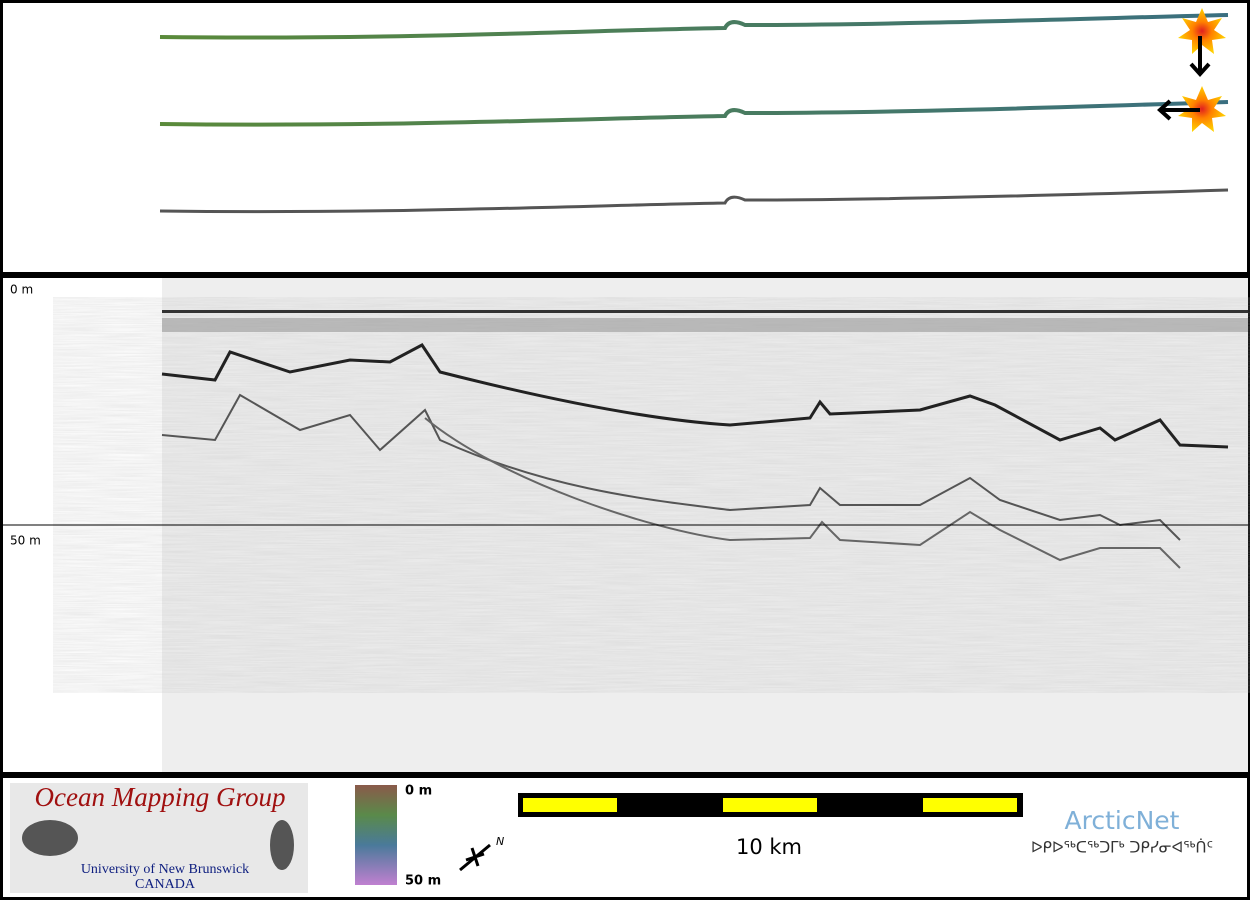  I want to click on partner-syllabics: ᐅᑭᐅᖅᑕᖅᑐᒥᒃ ᑐᑭᓯᓂᐊᖅᑏᑦ, so click(1122, 848).